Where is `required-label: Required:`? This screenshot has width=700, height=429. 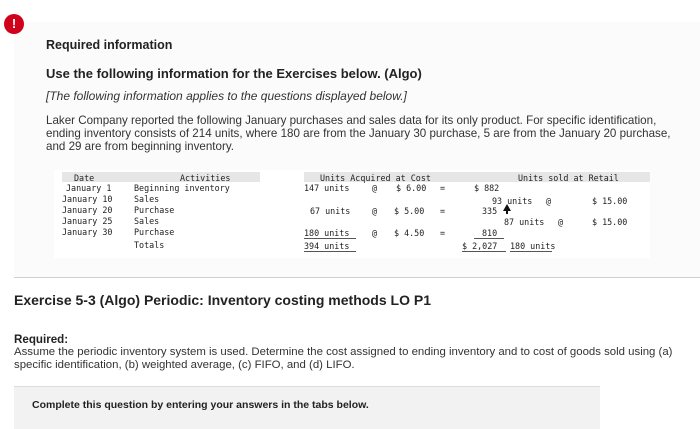 required-label: Required: is located at coordinates (41, 339).